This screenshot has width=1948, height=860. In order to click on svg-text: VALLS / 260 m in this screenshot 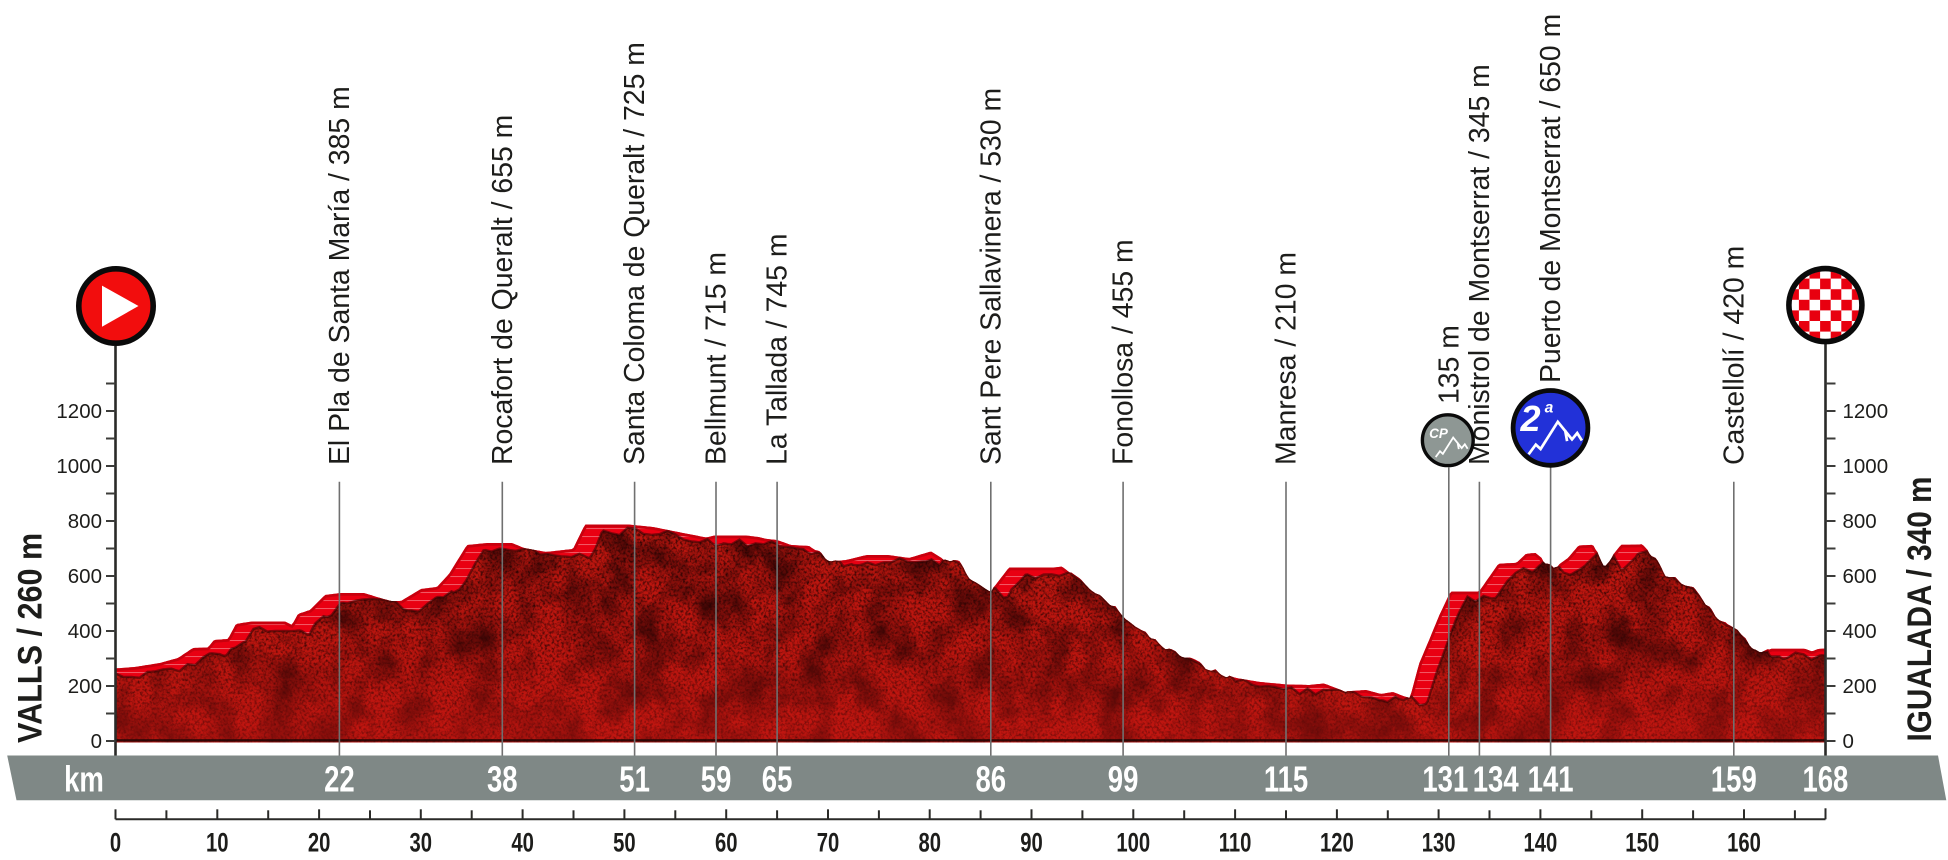, I will do `click(30, 638)`.